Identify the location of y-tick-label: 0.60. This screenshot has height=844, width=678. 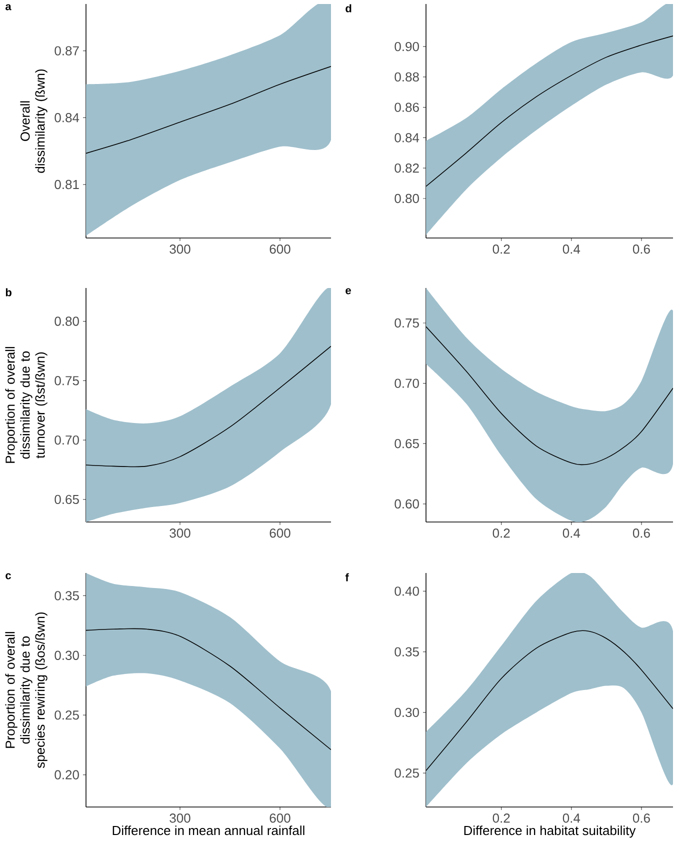
(406, 504).